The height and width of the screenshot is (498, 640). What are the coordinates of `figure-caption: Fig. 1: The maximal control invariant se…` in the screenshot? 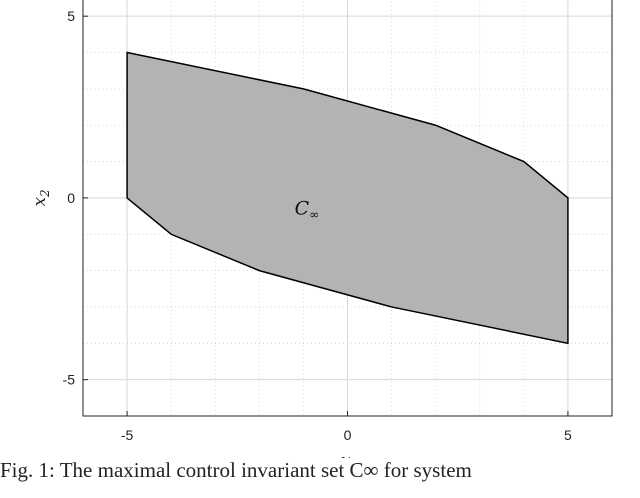 It's located at (320, 478).